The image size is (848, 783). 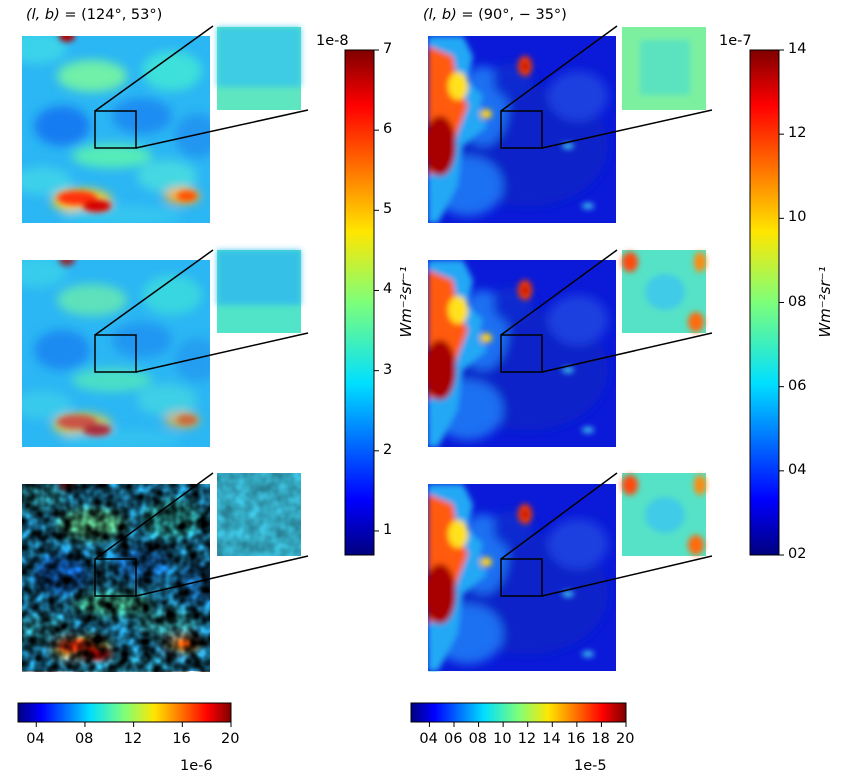 What do you see at coordinates (35, 739) in the screenshot?
I see `left-horizontal-tick-label: 04` at bounding box center [35, 739].